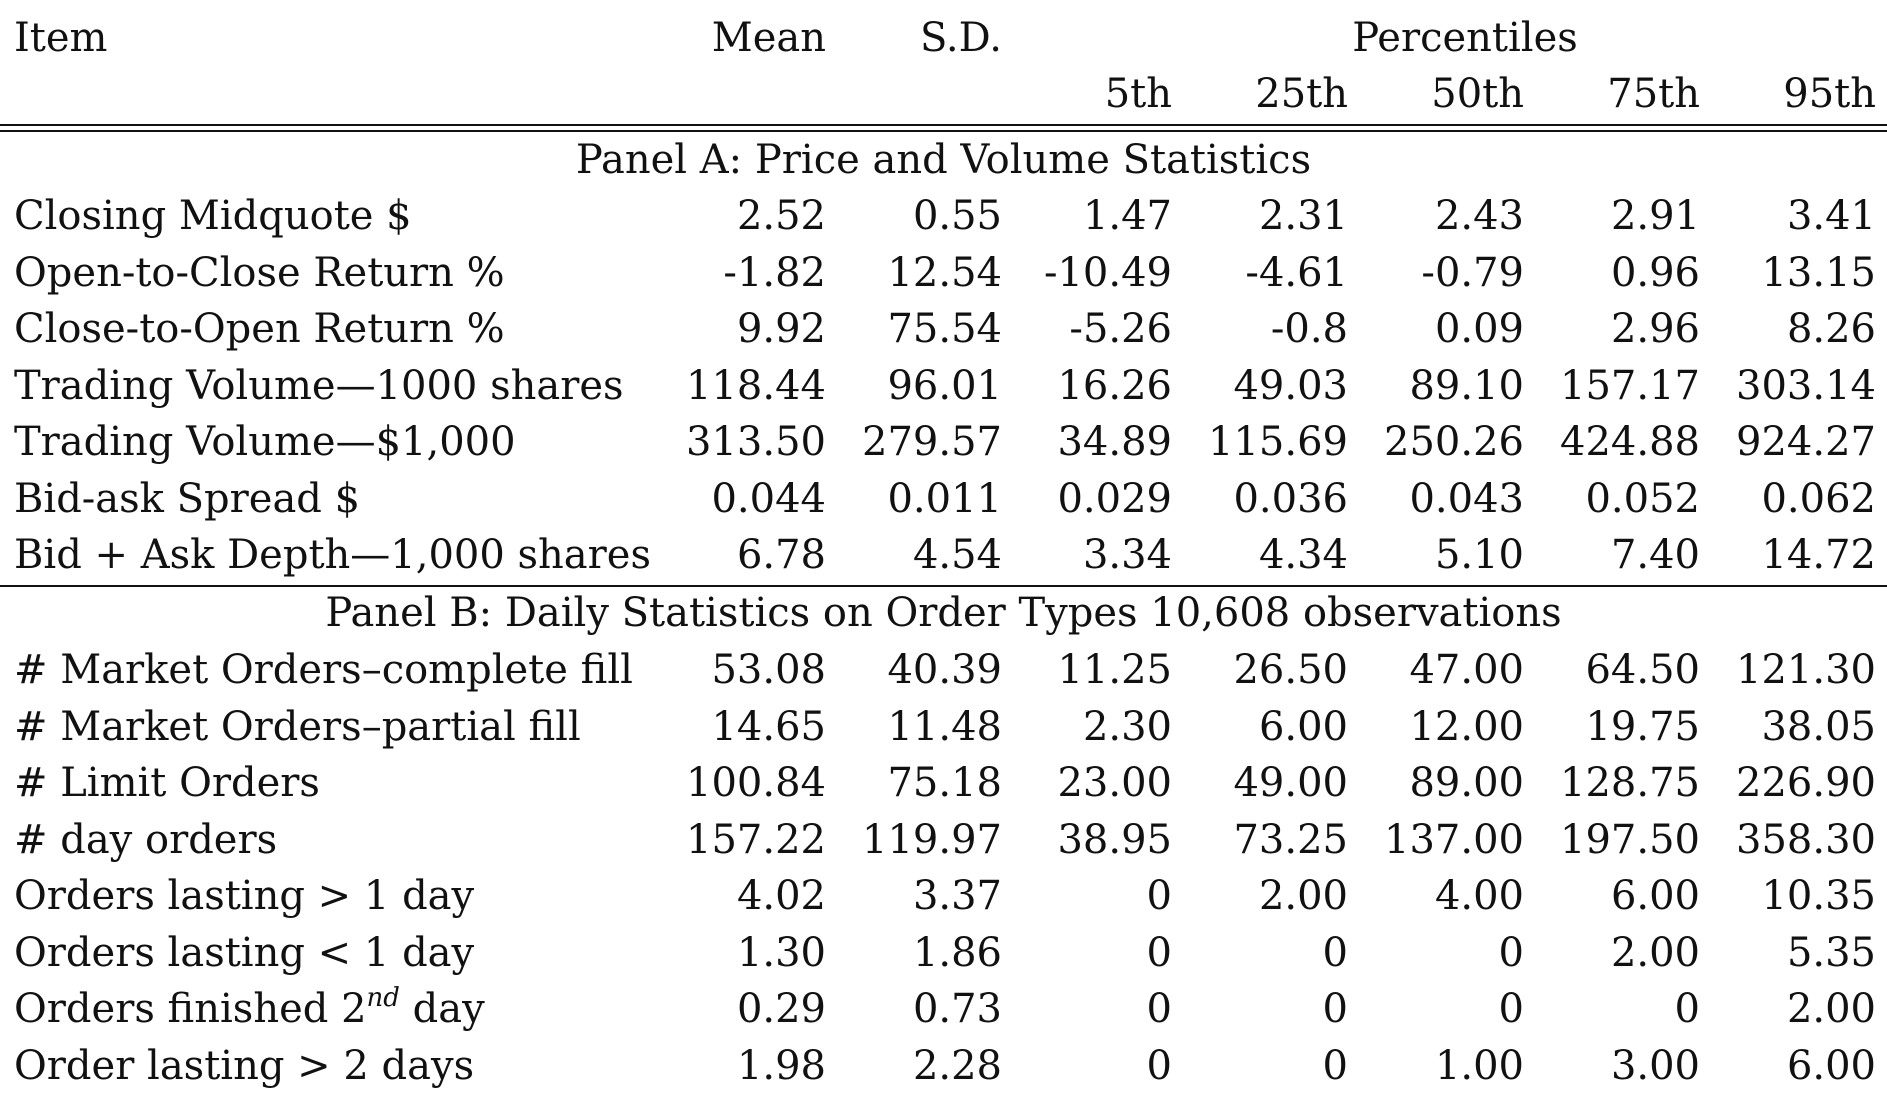 This screenshot has height=1094, width=1887. What do you see at coordinates (1465, 38) in the screenshot?
I see `header-percentiles: Percentiles` at bounding box center [1465, 38].